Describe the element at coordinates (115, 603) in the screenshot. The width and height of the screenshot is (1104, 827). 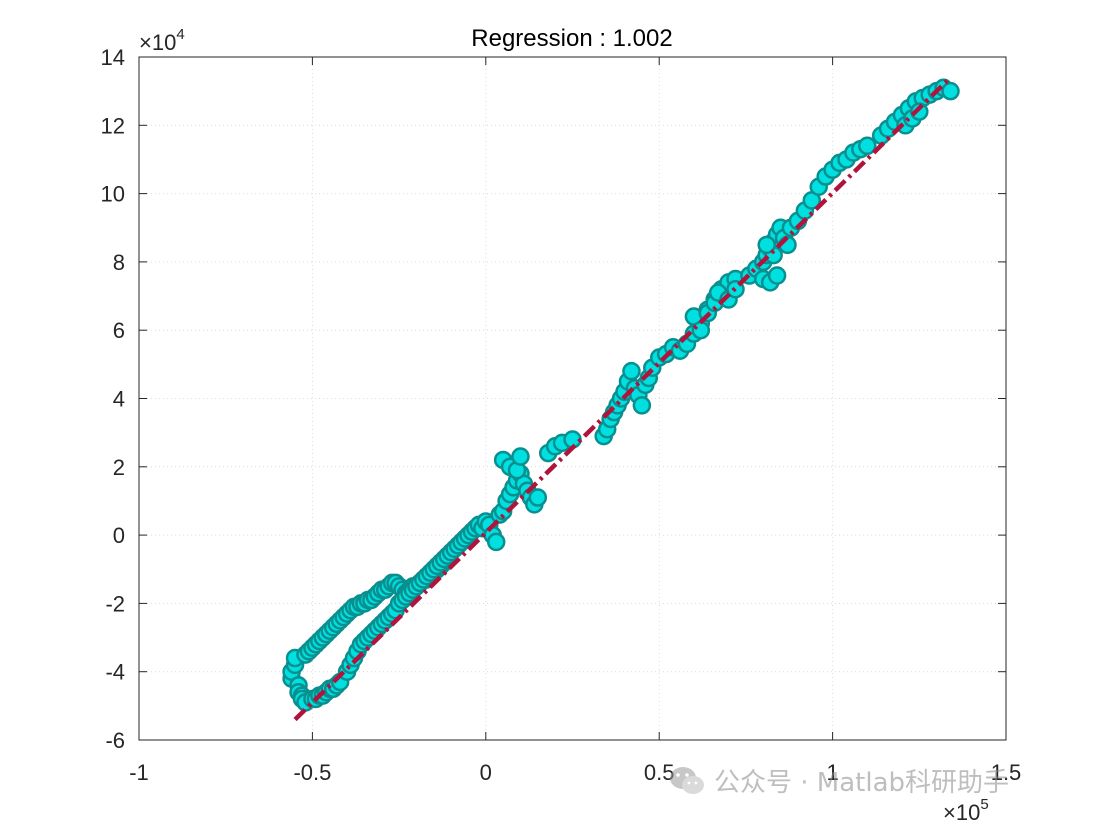
I see `y-tick-label: -2` at that location.